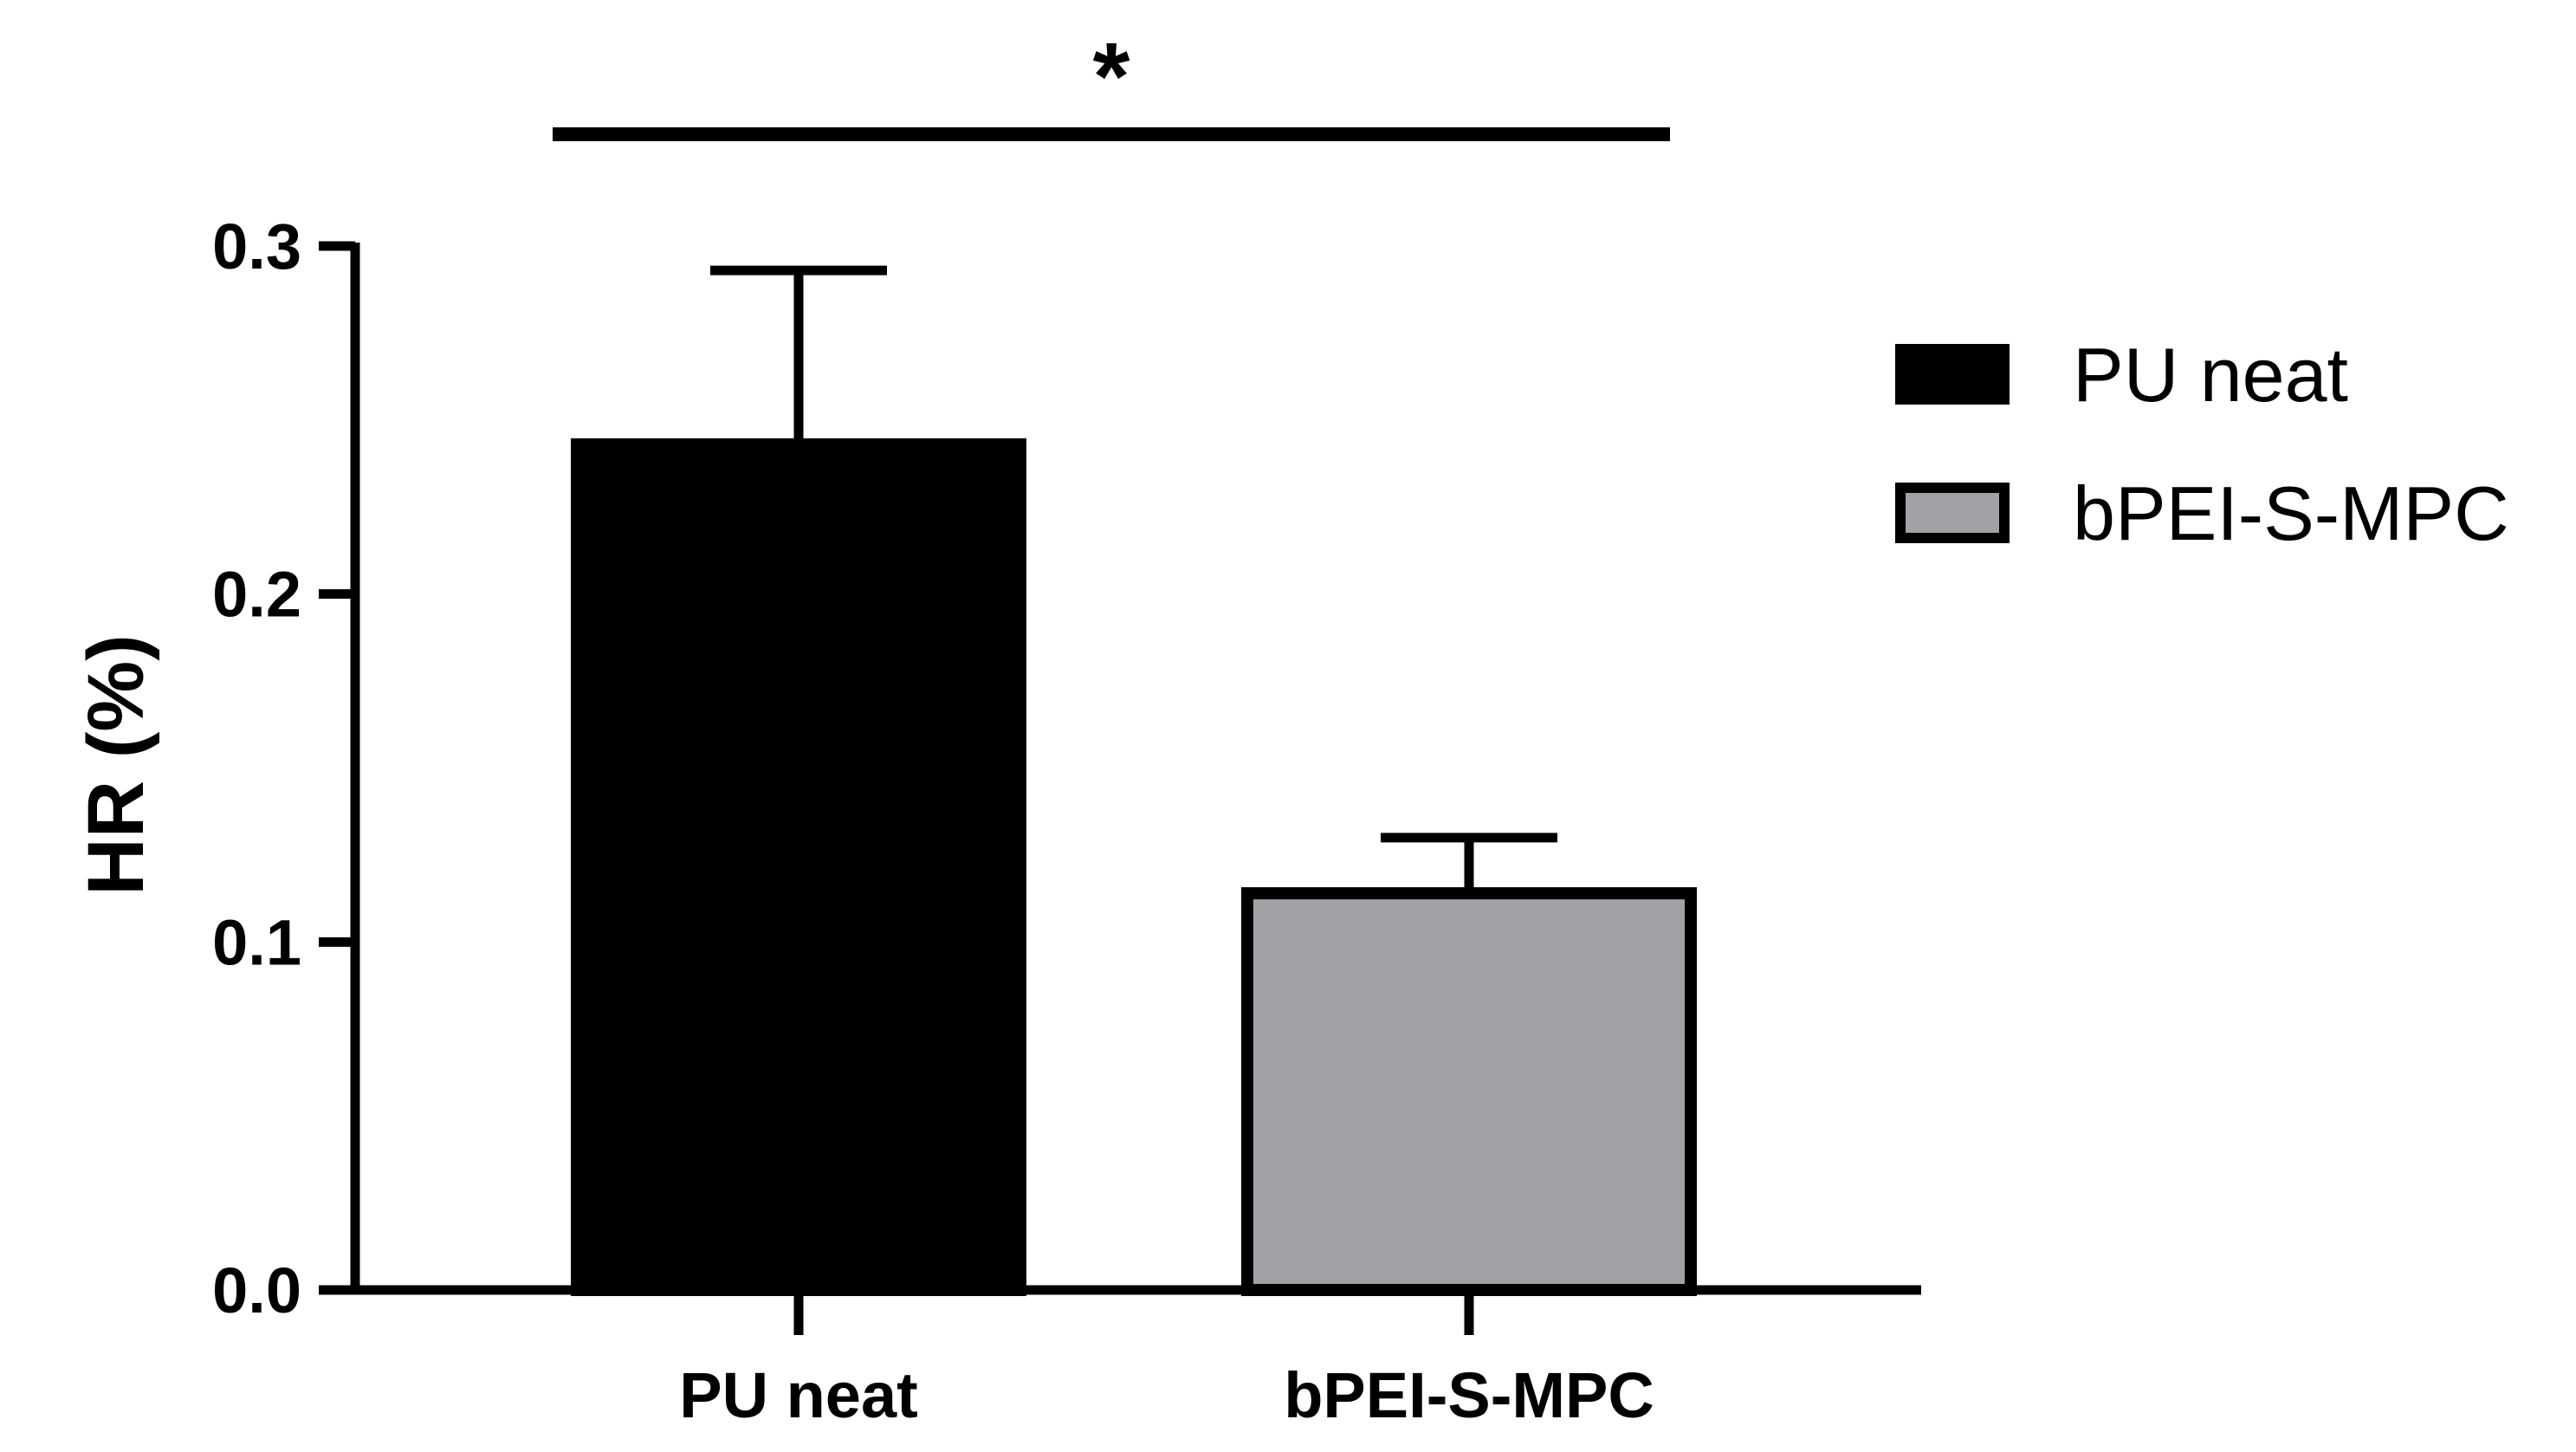 The image size is (2576, 1452). I want to click on x-category-label: bPEI-S-MPC, so click(1469, 1395).